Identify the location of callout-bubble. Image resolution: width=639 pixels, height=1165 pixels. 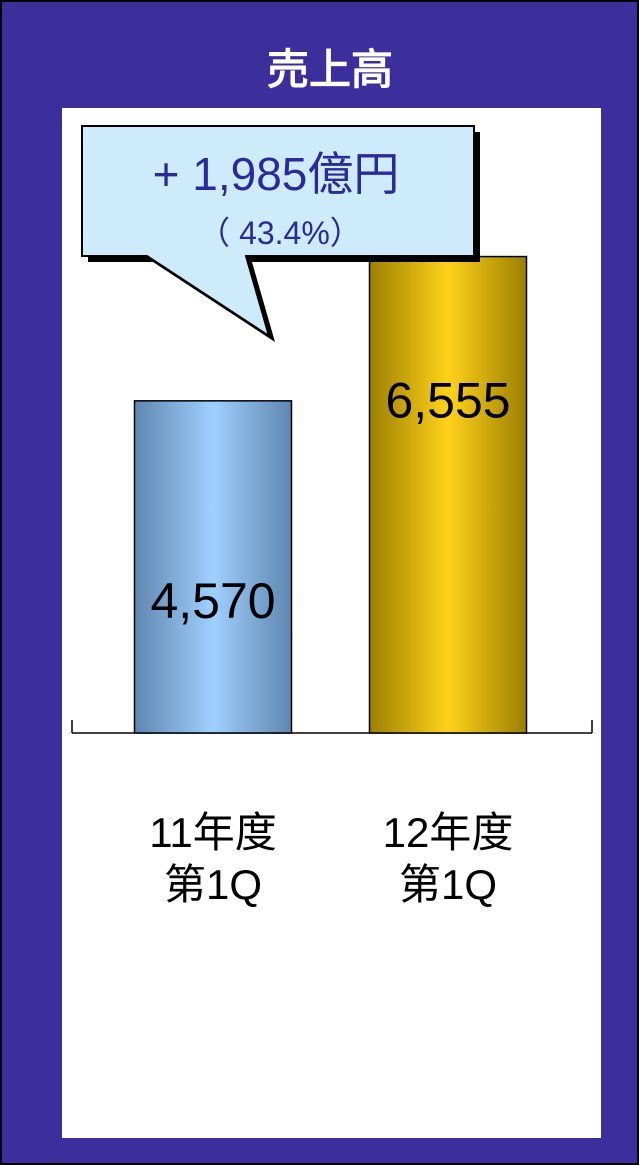
(278, 232).